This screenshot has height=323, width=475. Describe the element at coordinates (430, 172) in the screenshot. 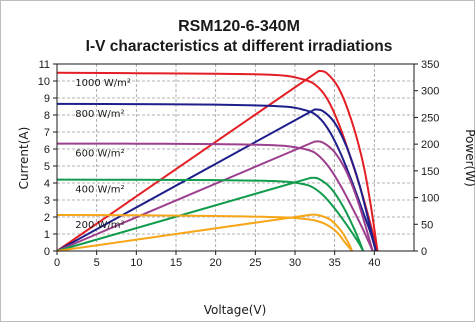

I see `y-right-tick-label: 150` at that location.